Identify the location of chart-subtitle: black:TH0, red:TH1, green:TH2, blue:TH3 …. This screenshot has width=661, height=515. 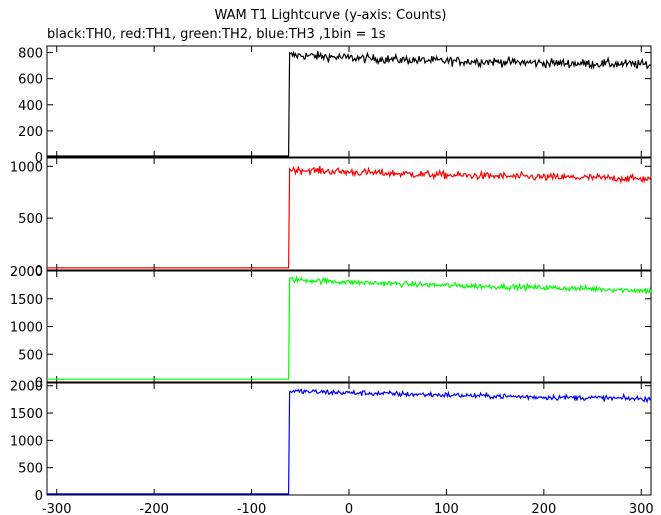
(216, 34).